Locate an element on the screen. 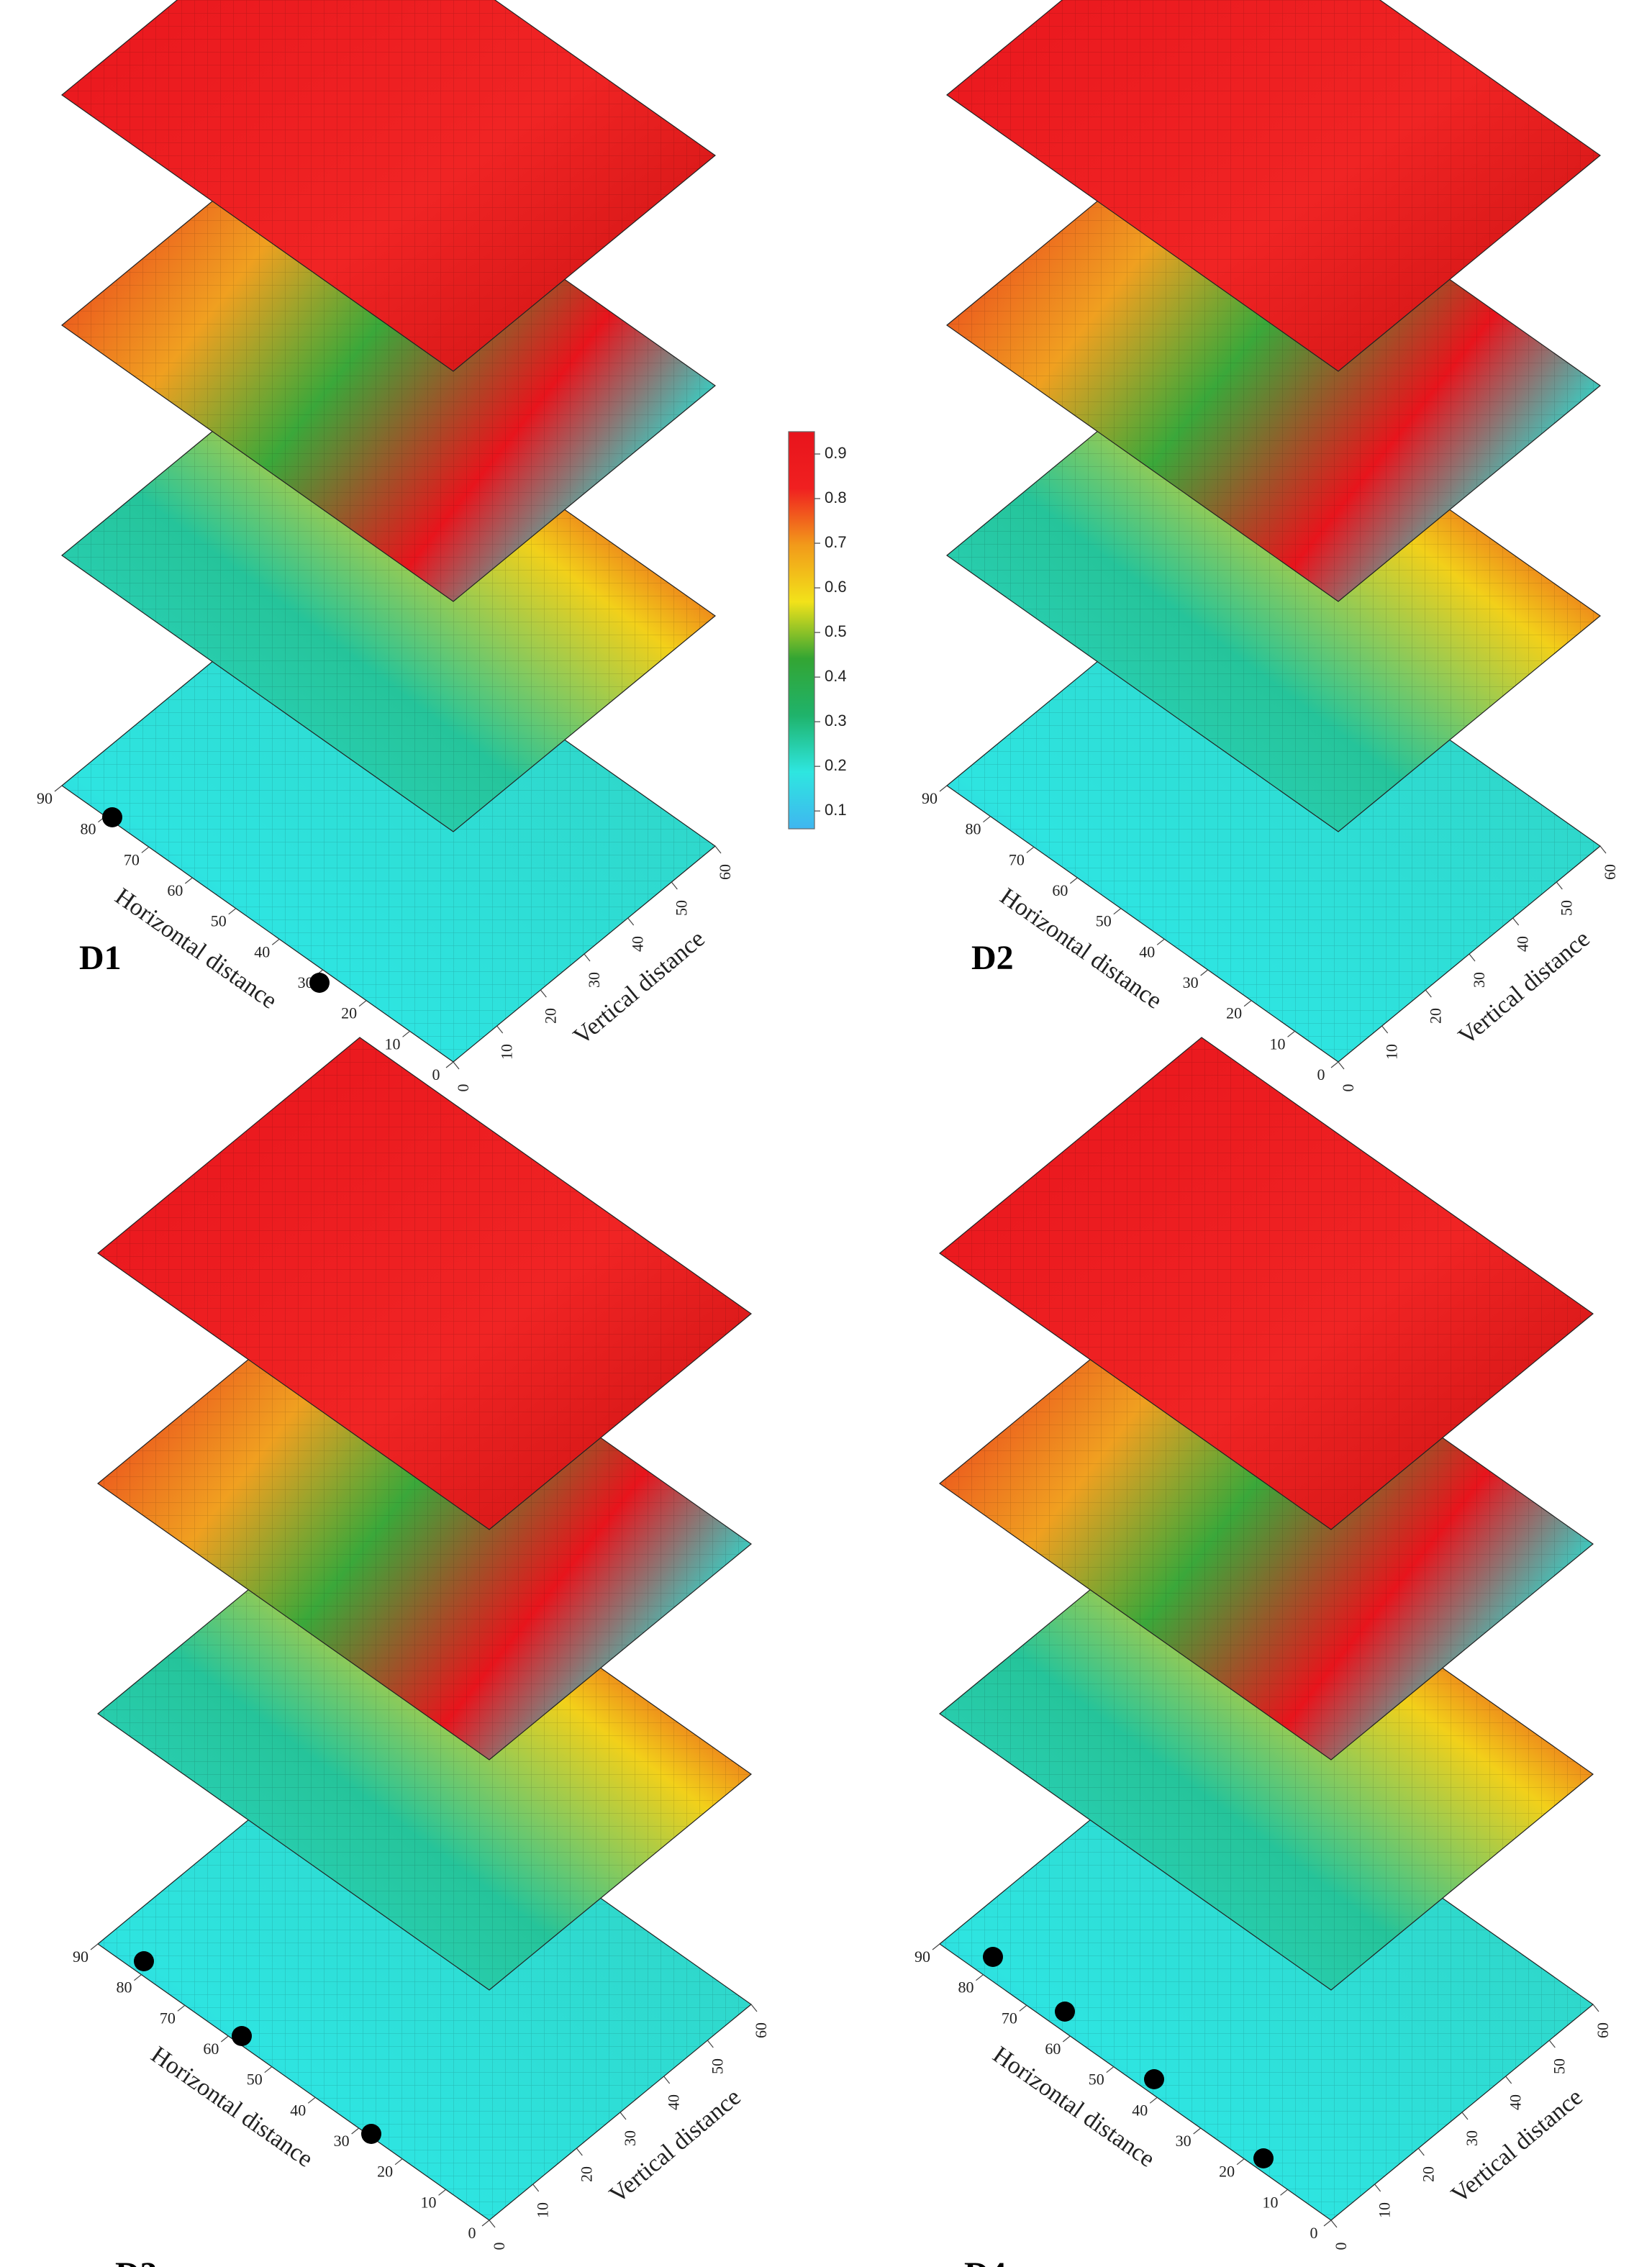  y-tick-label: 60 is located at coordinates (725, 872).